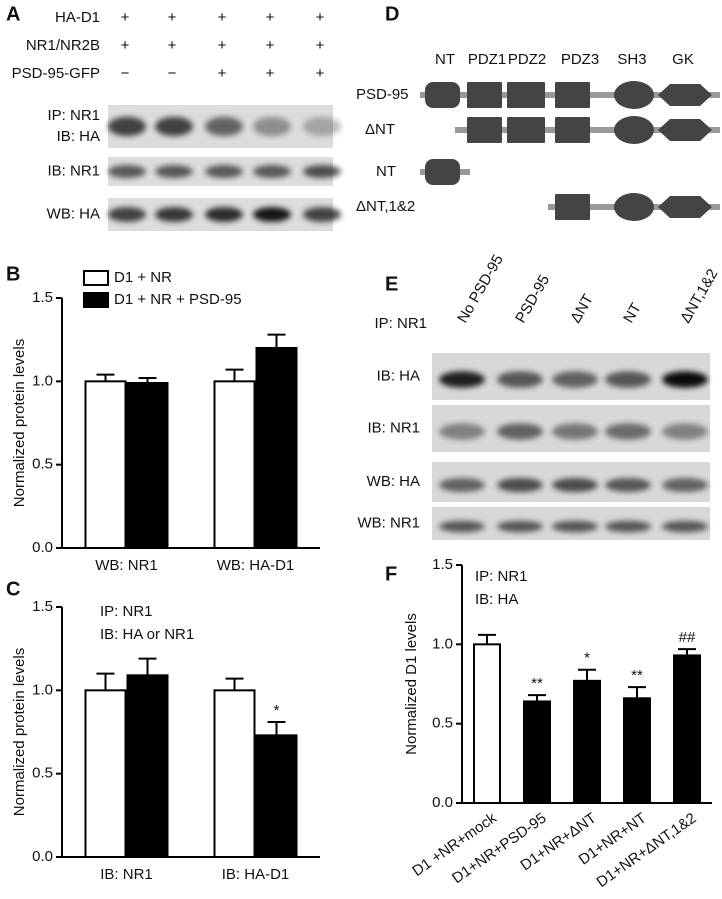 The image size is (722, 899). I want to click on x-tick-label: IB: HA-D1, so click(256, 874).